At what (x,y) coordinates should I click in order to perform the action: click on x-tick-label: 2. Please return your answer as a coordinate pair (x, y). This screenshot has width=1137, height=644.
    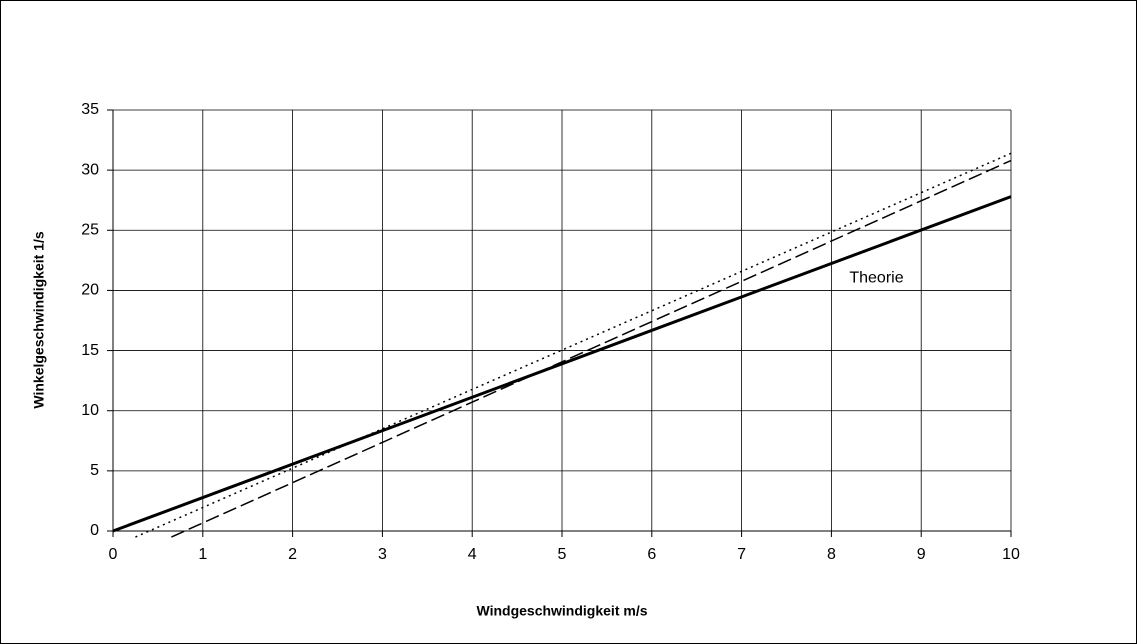
    Looking at the image, I should click on (292, 554).